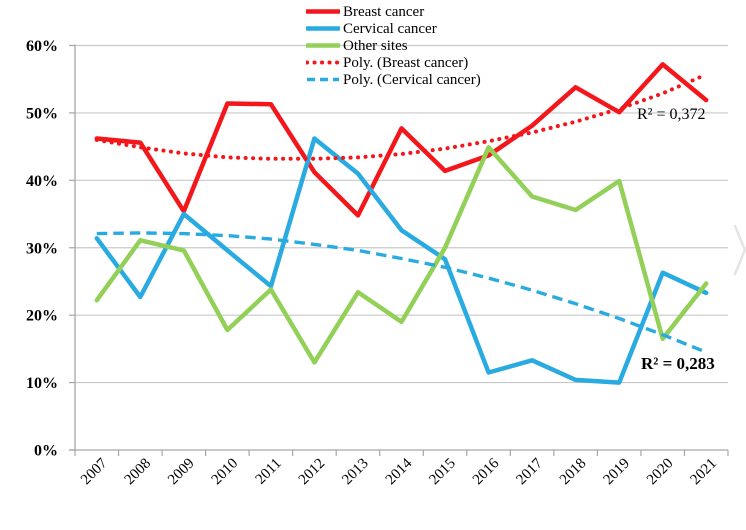 This screenshot has height=530, width=746. Describe the element at coordinates (138, 472) in the screenshot. I see `x-axis-label: 2008` at that location.